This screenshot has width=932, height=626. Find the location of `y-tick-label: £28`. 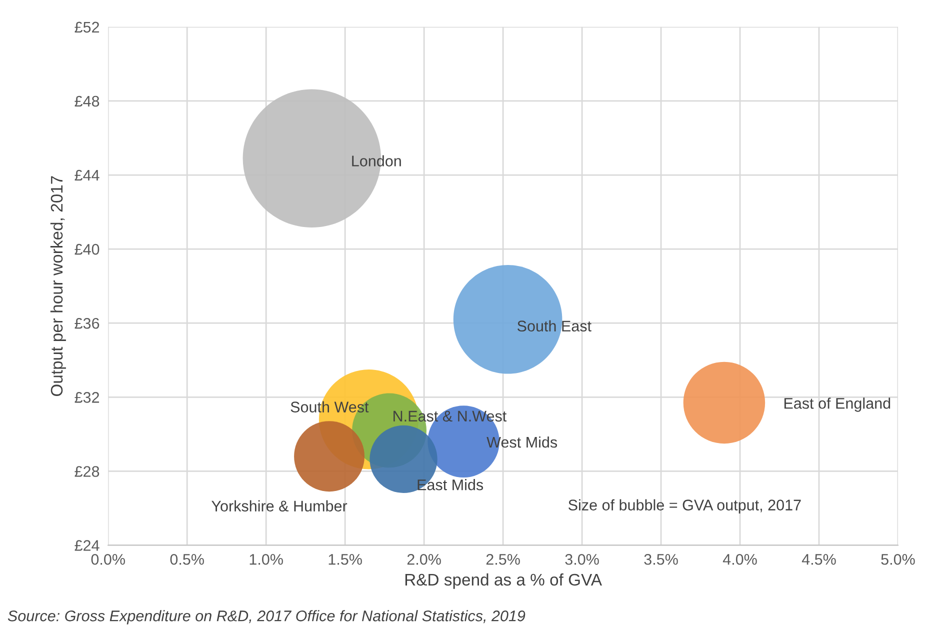

y-tick-label: £28 is located at coordinates (87, 471).